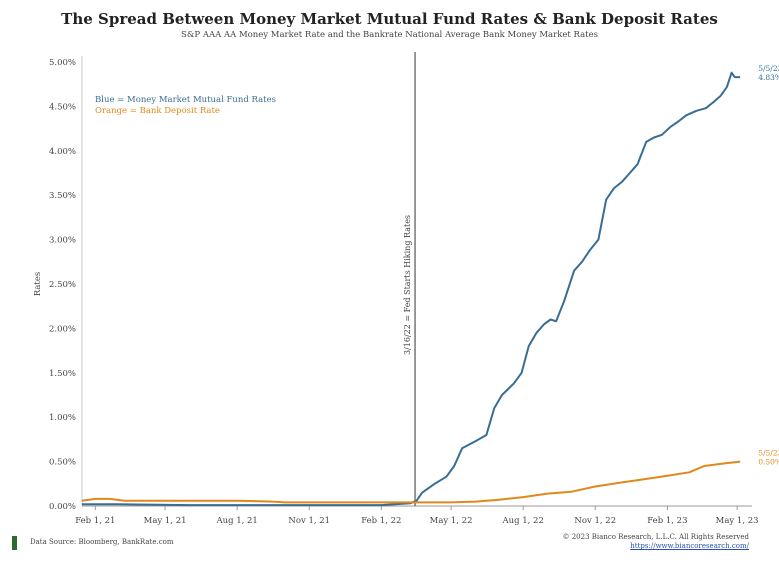 This screenshot has height=573, width=779. I want to click on y-tick-label: 1.50%, so click(62, 374).